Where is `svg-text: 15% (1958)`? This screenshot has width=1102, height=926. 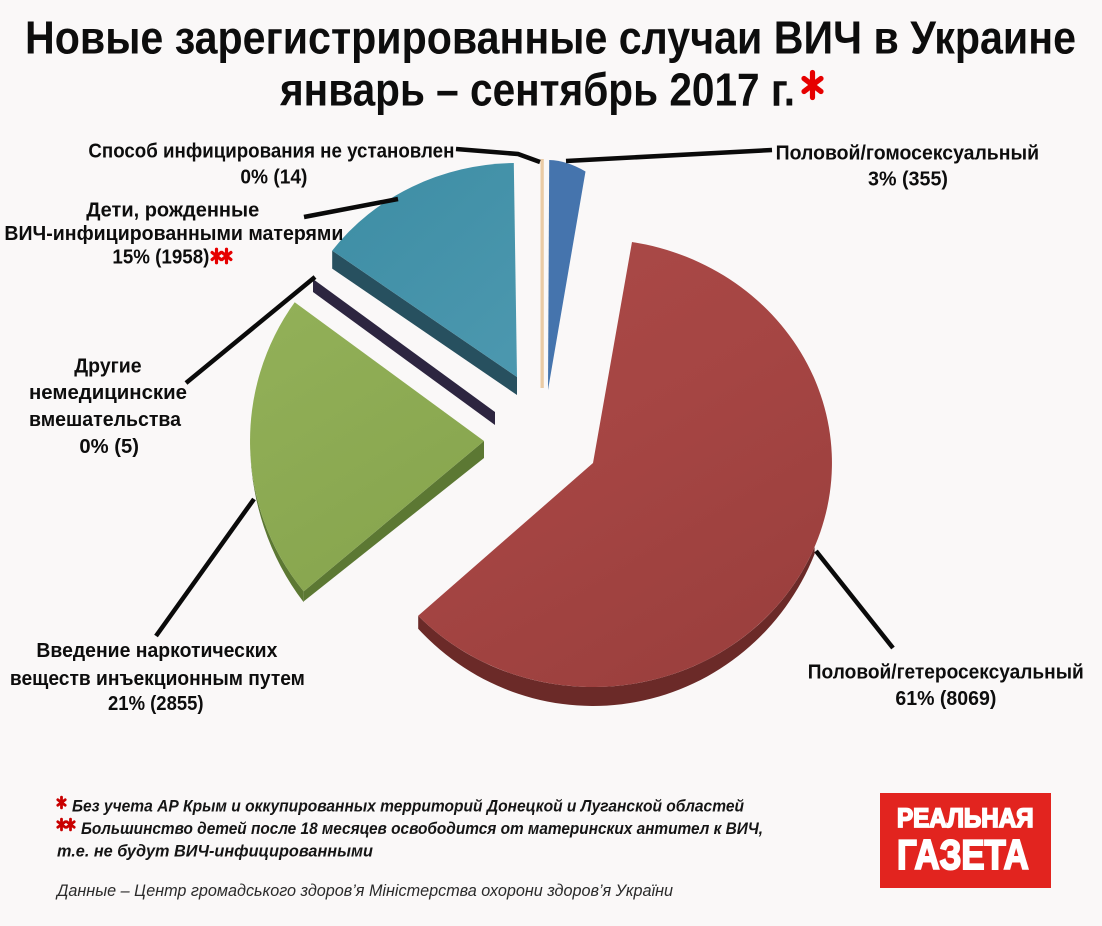
svg-text: 15% (1958) is located at coordinates (160, 258).